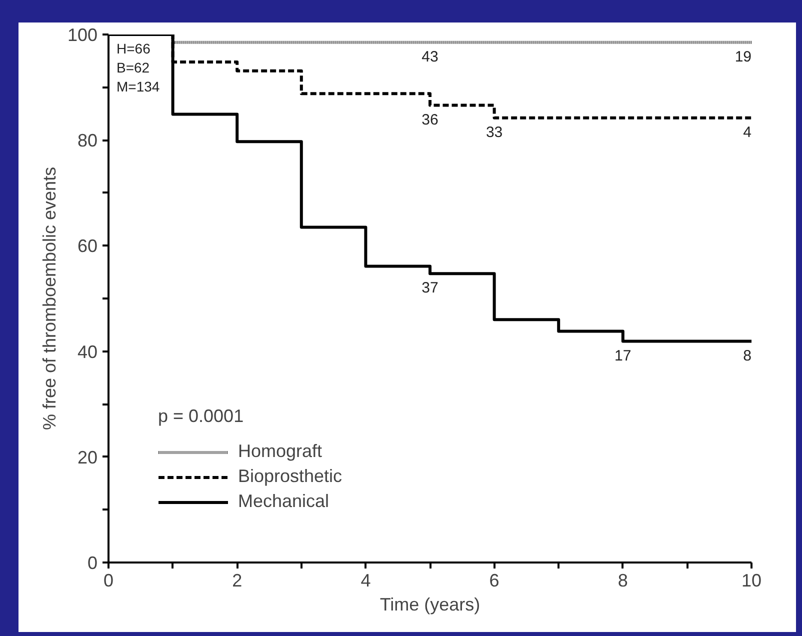 The height and width of the screenshot is (636, 802). What do you see at coordinates (623, 355) in the screenshot?
I see `annotation: 17` at bounding box center [623, 355].